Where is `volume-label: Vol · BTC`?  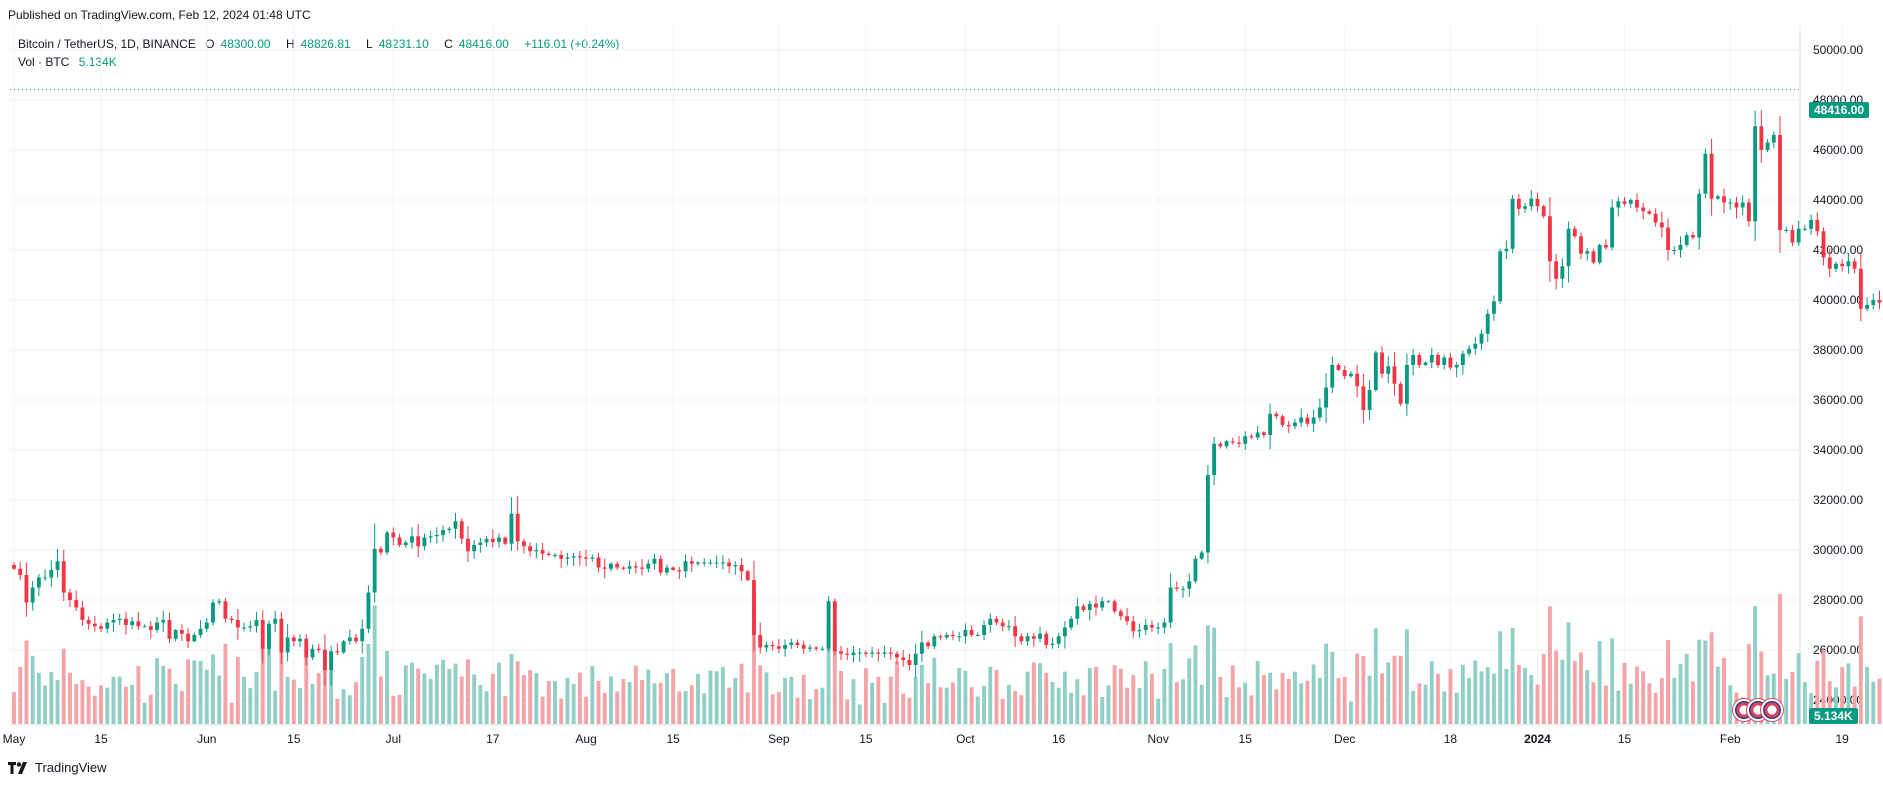
volume-label: Vol · BTC is located at coordinates (44, 62).